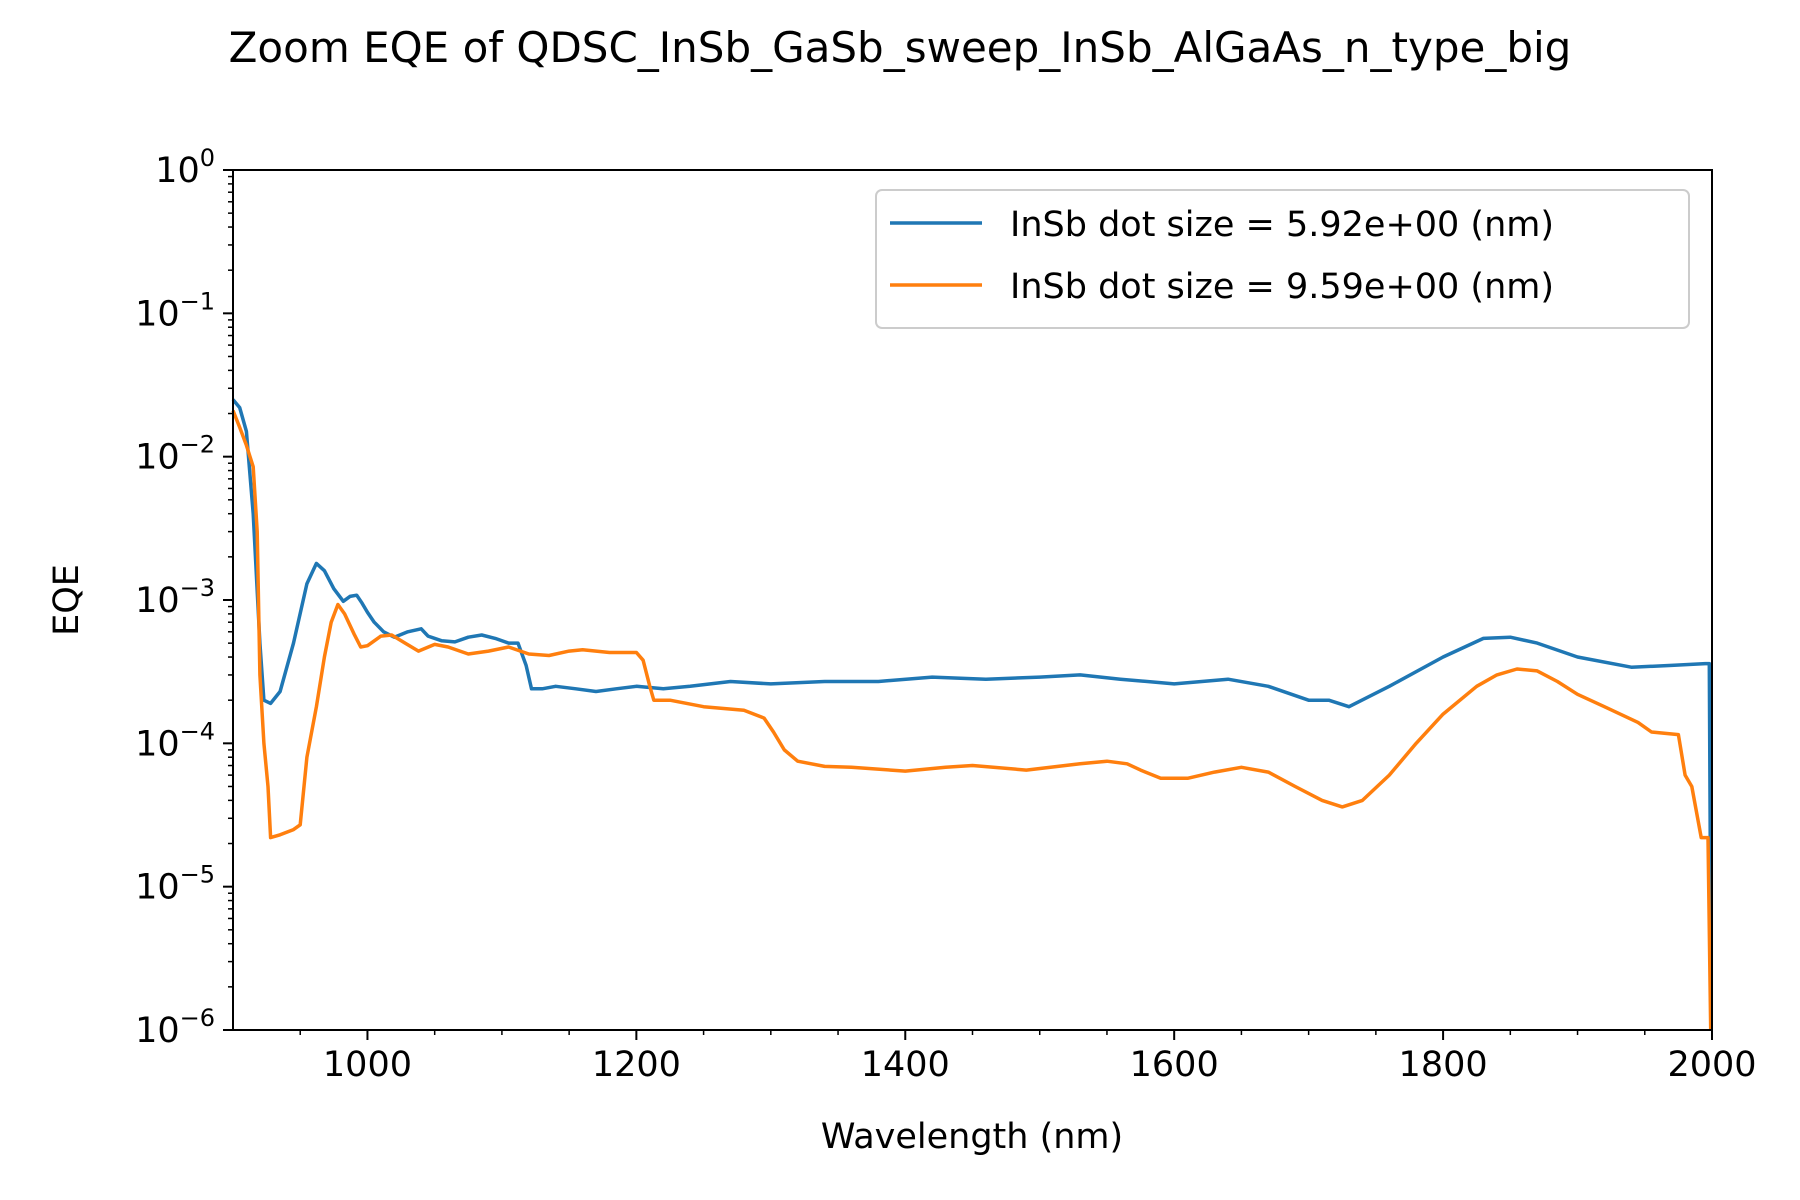 This screenshot has width=1800, height=1200. I want to click on y-tick-label: 10⁰, so click(185, 167).